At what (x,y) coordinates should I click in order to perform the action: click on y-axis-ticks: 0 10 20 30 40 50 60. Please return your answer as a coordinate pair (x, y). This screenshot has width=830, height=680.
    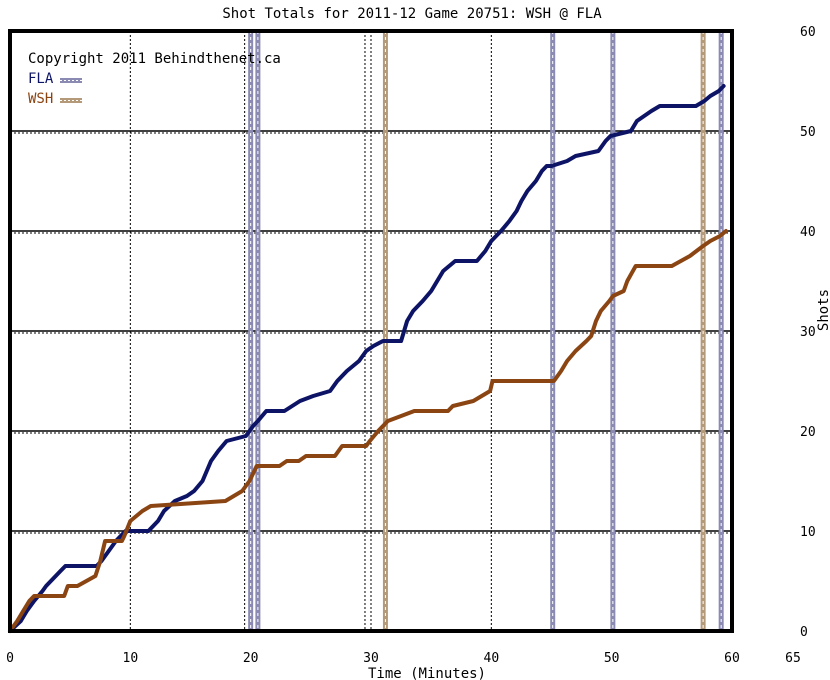
    Looking at the image, I should click on (808, 332).